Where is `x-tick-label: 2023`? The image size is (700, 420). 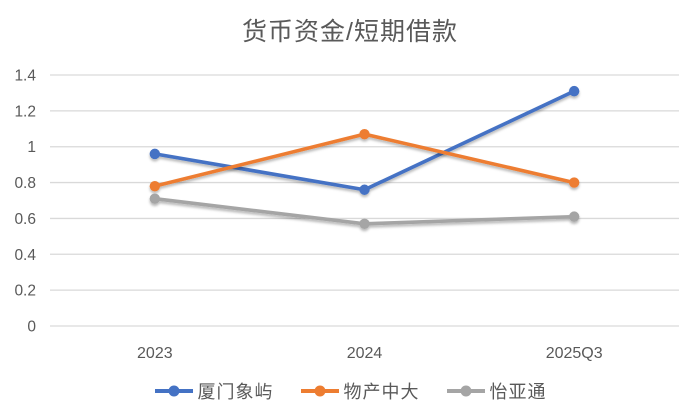
x-tick-label: 2023 is located at coordinates (155, 353).